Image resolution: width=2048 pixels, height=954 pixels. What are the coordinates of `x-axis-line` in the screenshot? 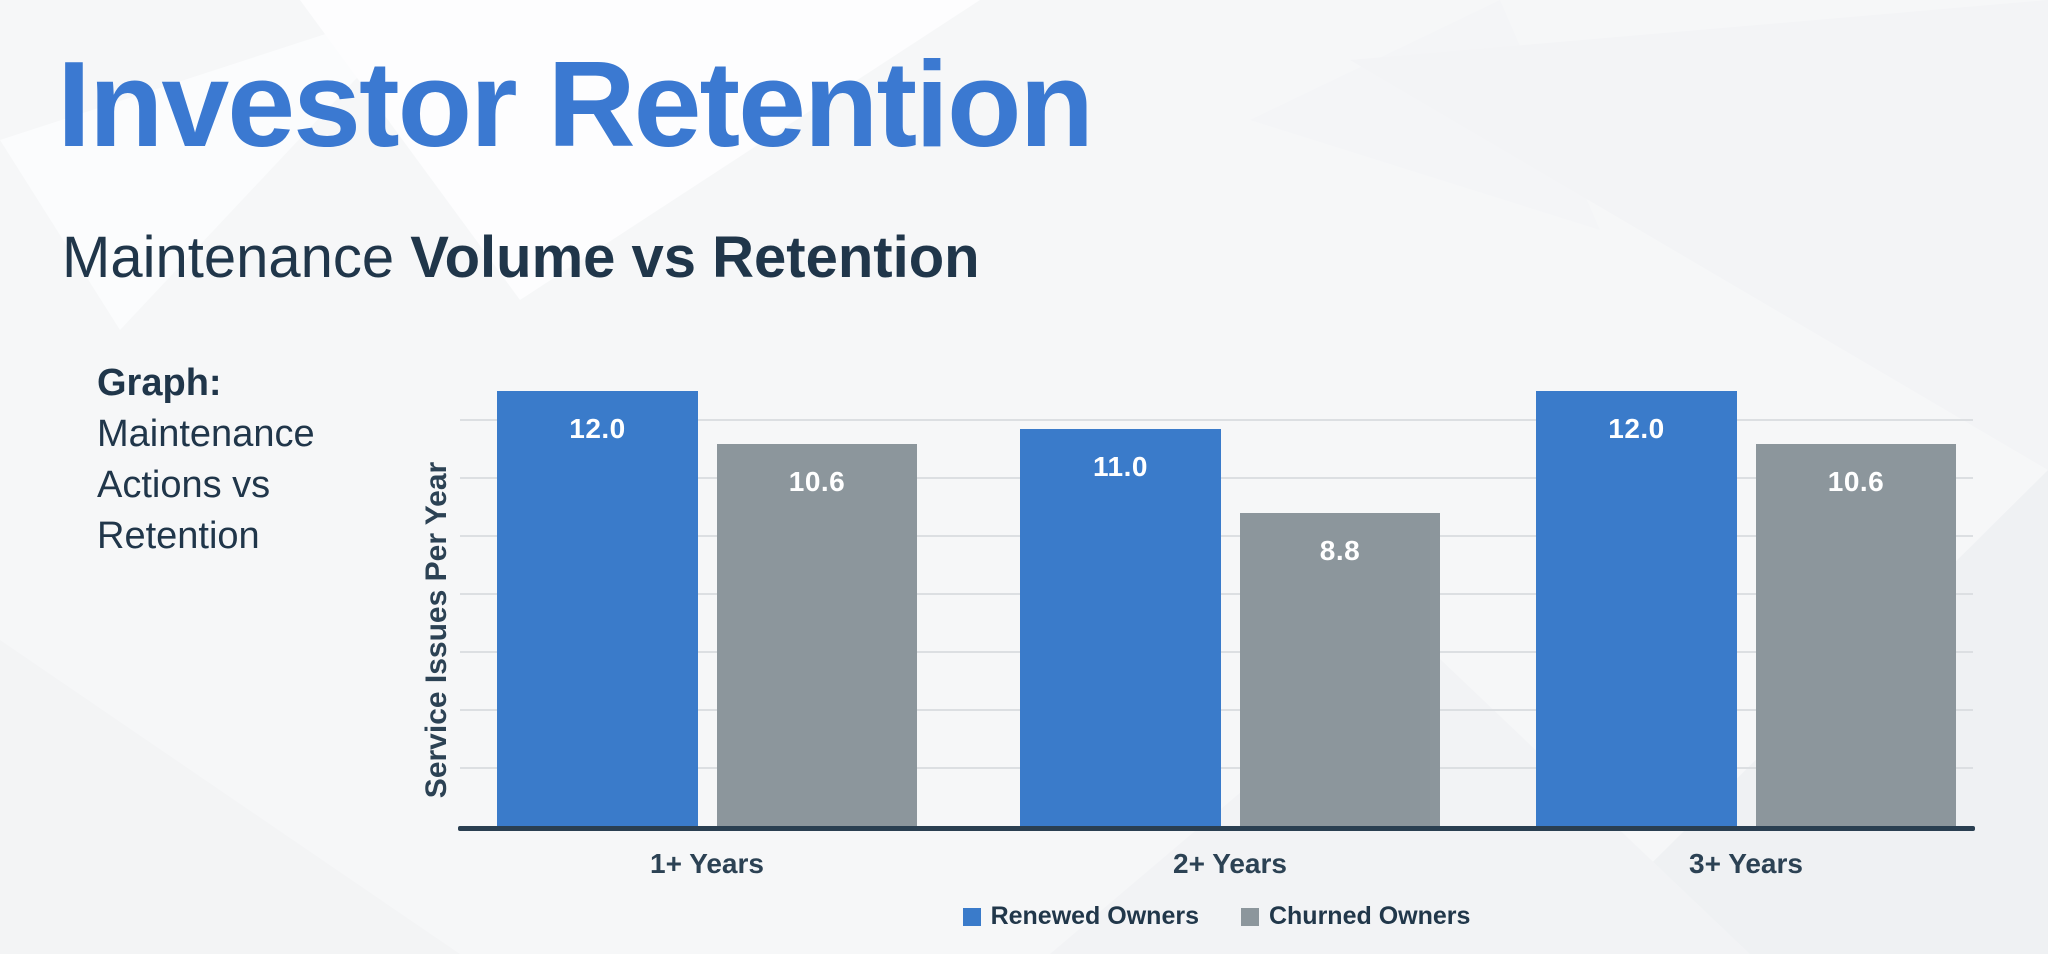 It's located at (1216, 828).